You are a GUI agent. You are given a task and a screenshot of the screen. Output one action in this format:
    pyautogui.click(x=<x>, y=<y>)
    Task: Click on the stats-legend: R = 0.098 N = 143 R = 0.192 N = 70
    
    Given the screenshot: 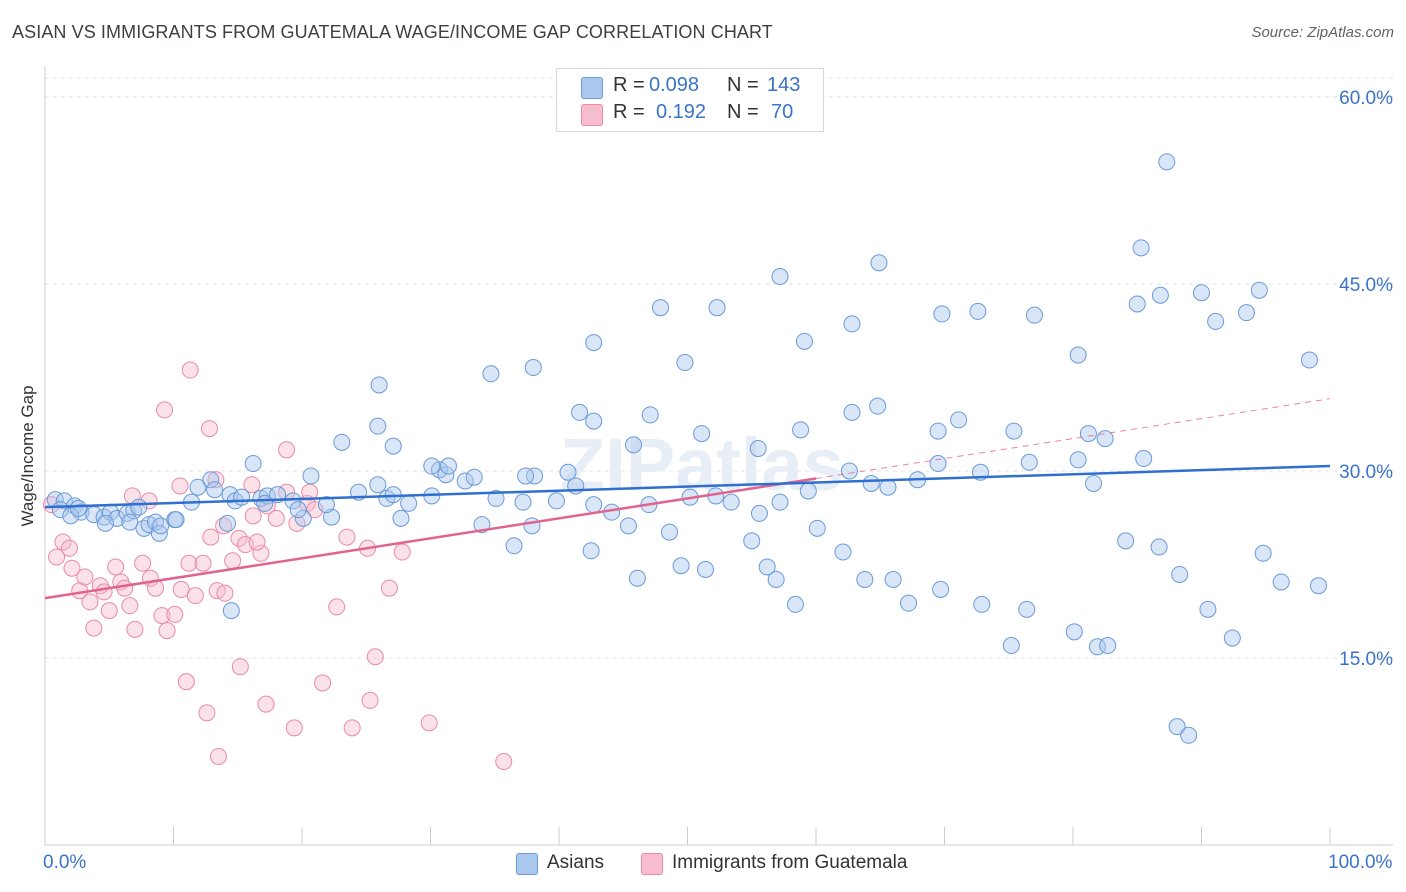 What is the action you would take?
    pyautogui.click(x=690, y=100)
    